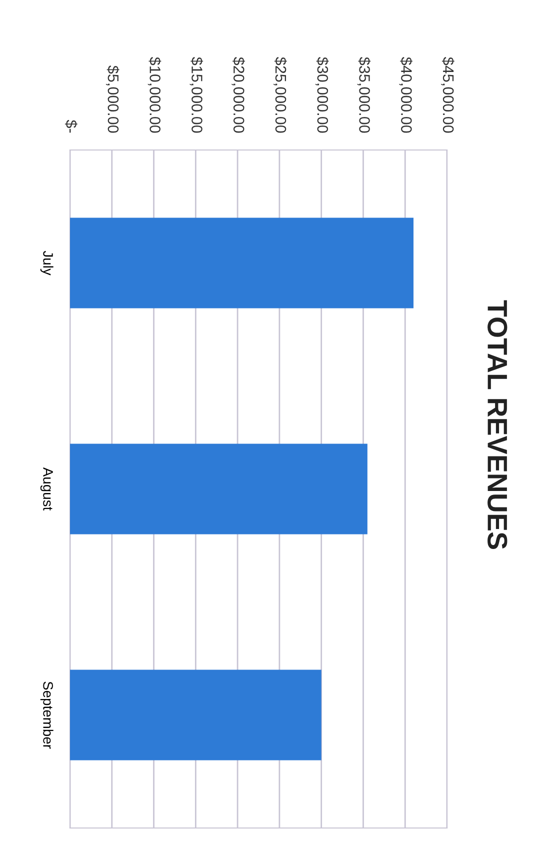 The height and width of the screenshot is (856, 540). What do you see at coordinates (280, 95) in the screenshot?
I see `x-tick-label: $25,000.00` at bounding box center [280, 95].